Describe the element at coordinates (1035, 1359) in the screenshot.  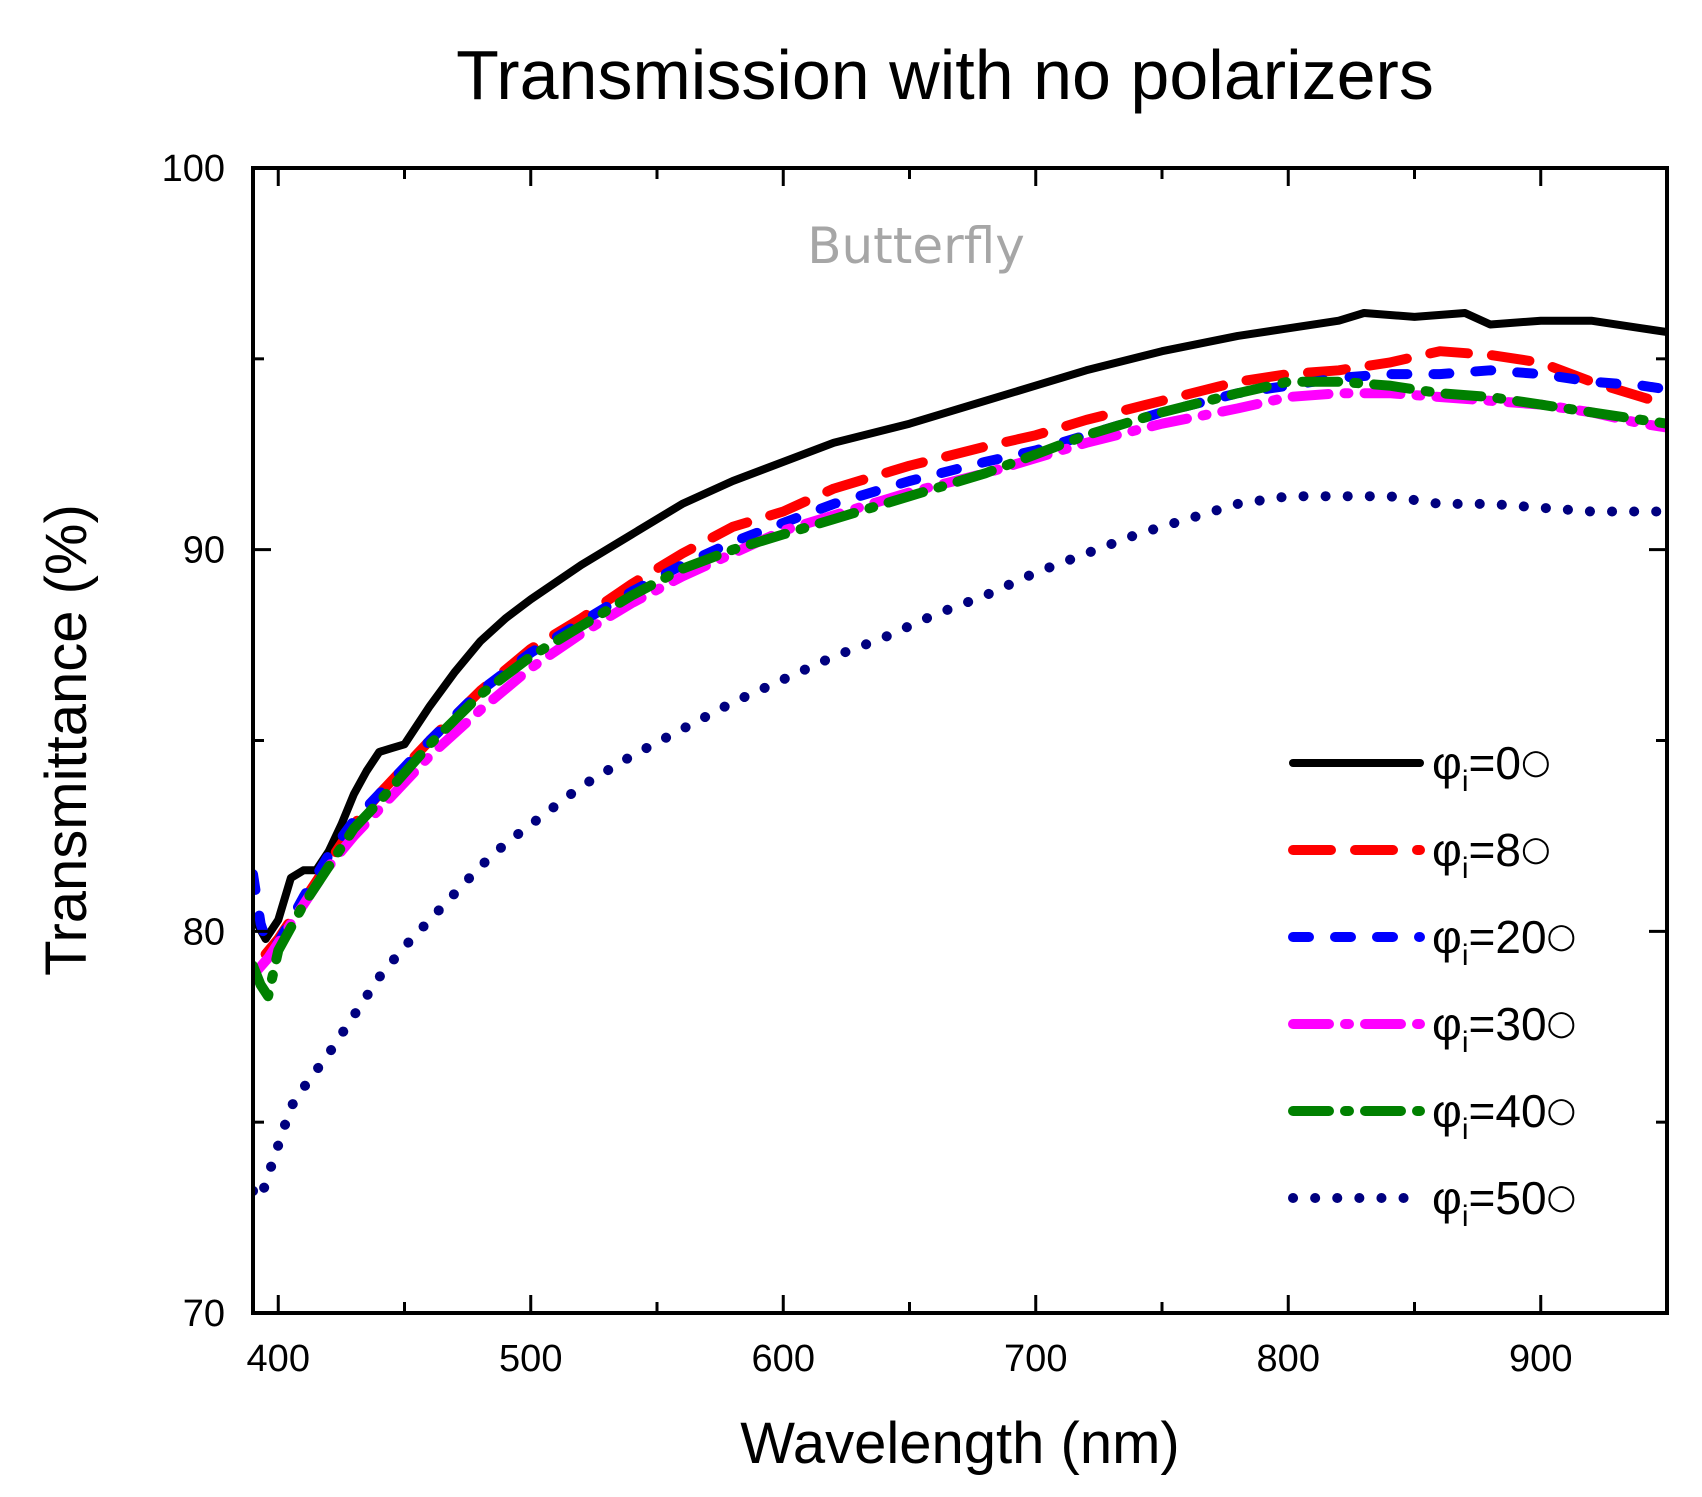
I see `x-tick-label: 700` at that location.